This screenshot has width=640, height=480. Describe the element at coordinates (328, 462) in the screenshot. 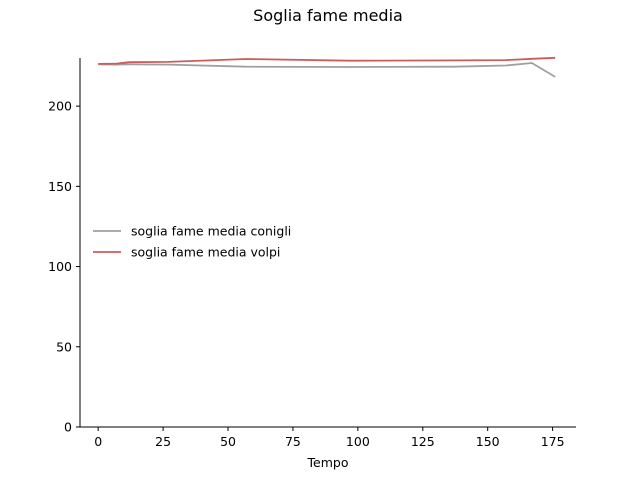

I see `x-axis-label: Tempo` at that location.